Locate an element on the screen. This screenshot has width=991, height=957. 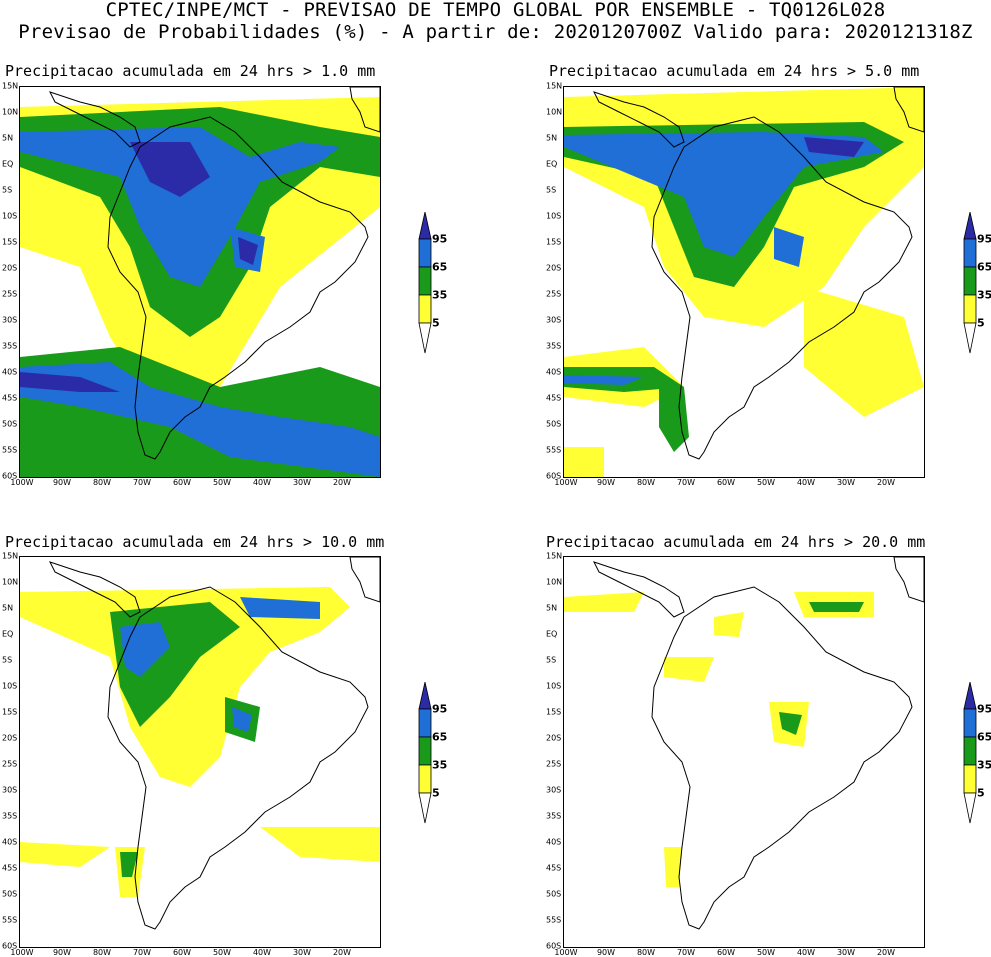
coastline-afr is located at coordinates (908, 580).